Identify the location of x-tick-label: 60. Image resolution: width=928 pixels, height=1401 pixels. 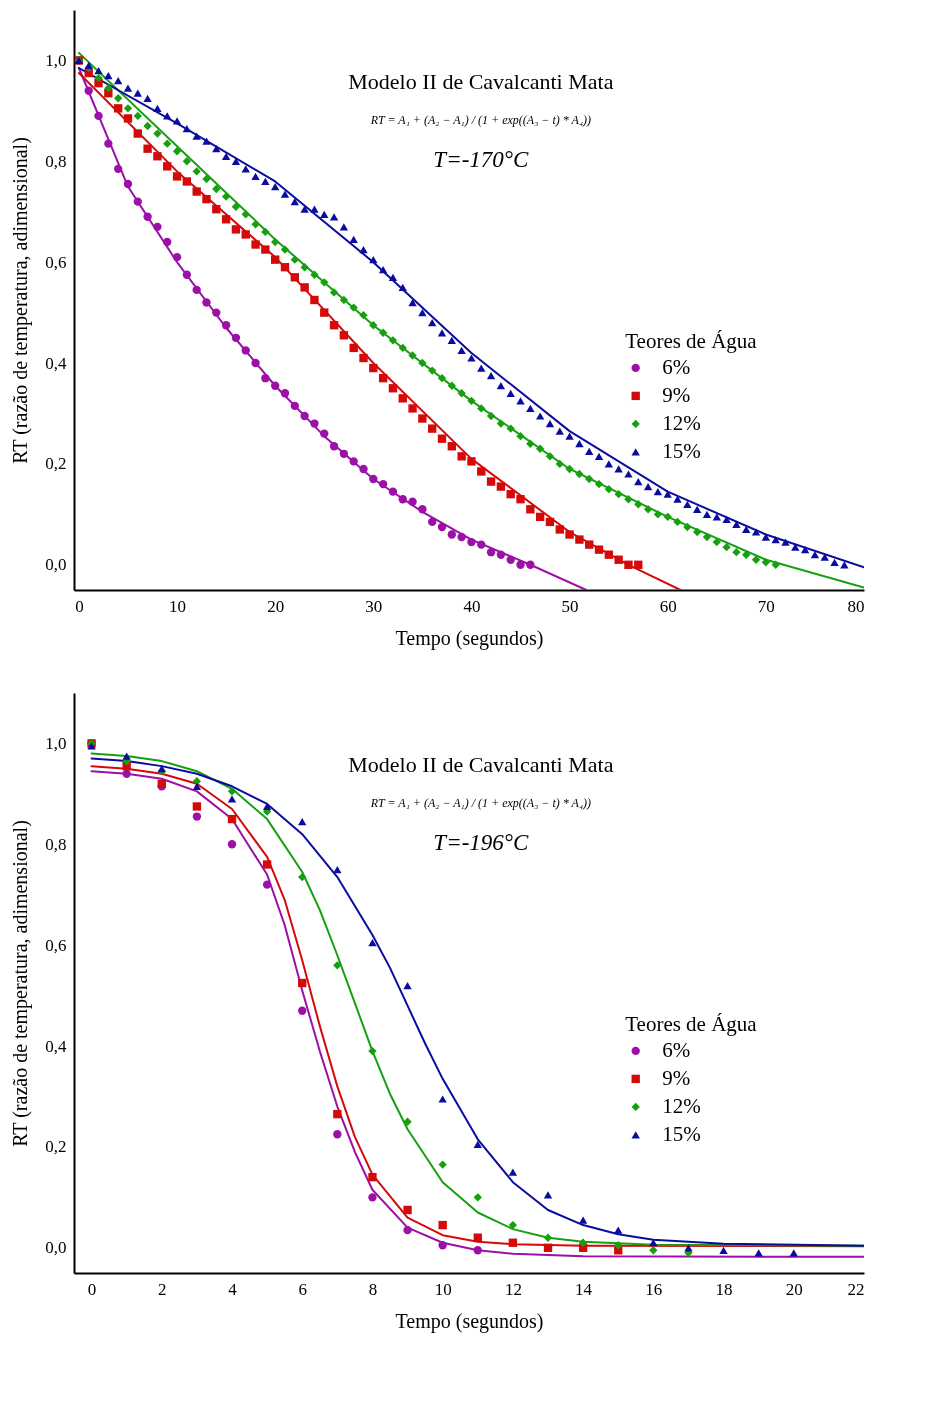
(668, 606).